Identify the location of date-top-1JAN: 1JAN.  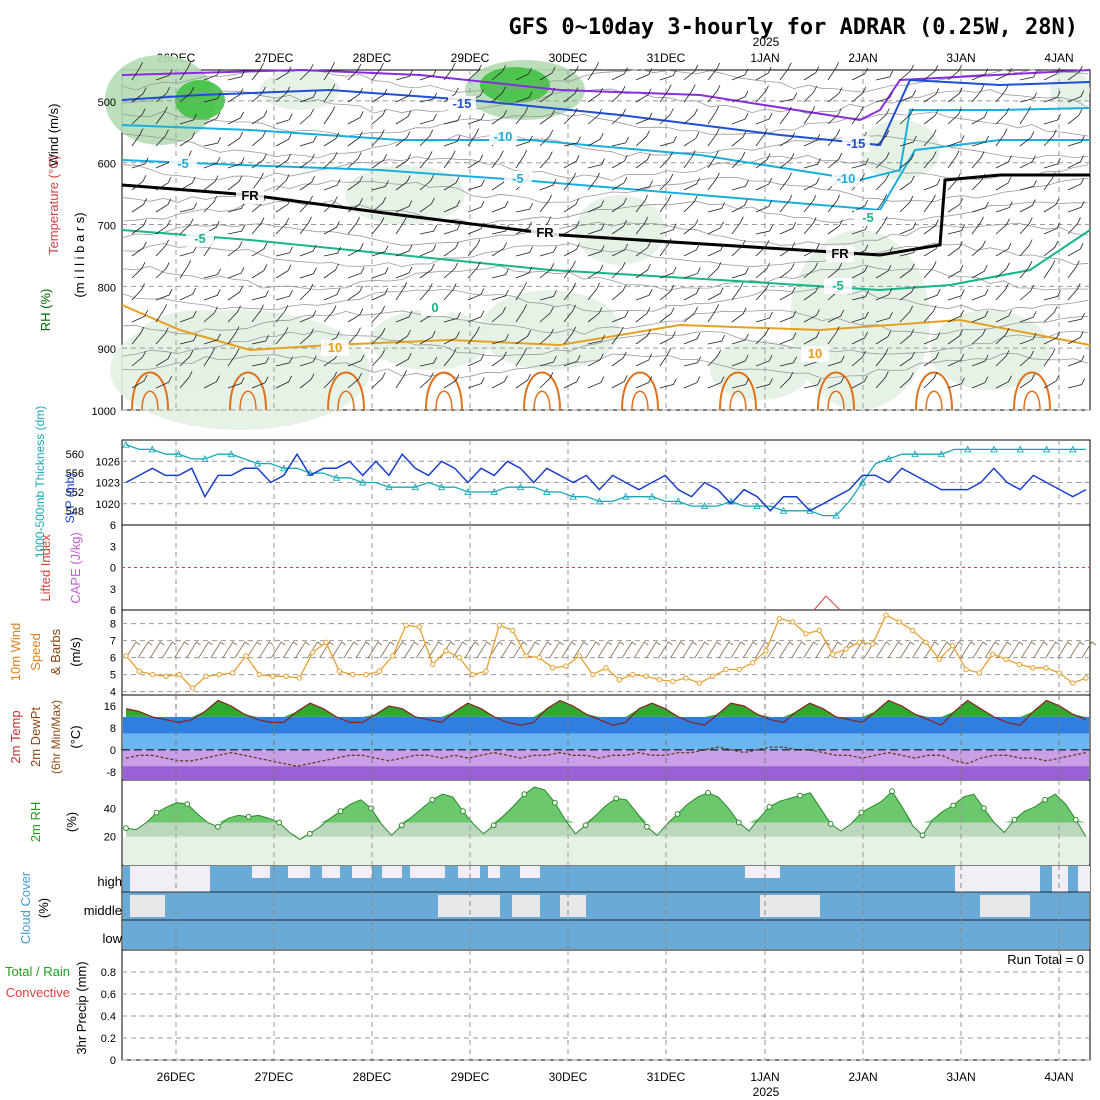
(764, 58).